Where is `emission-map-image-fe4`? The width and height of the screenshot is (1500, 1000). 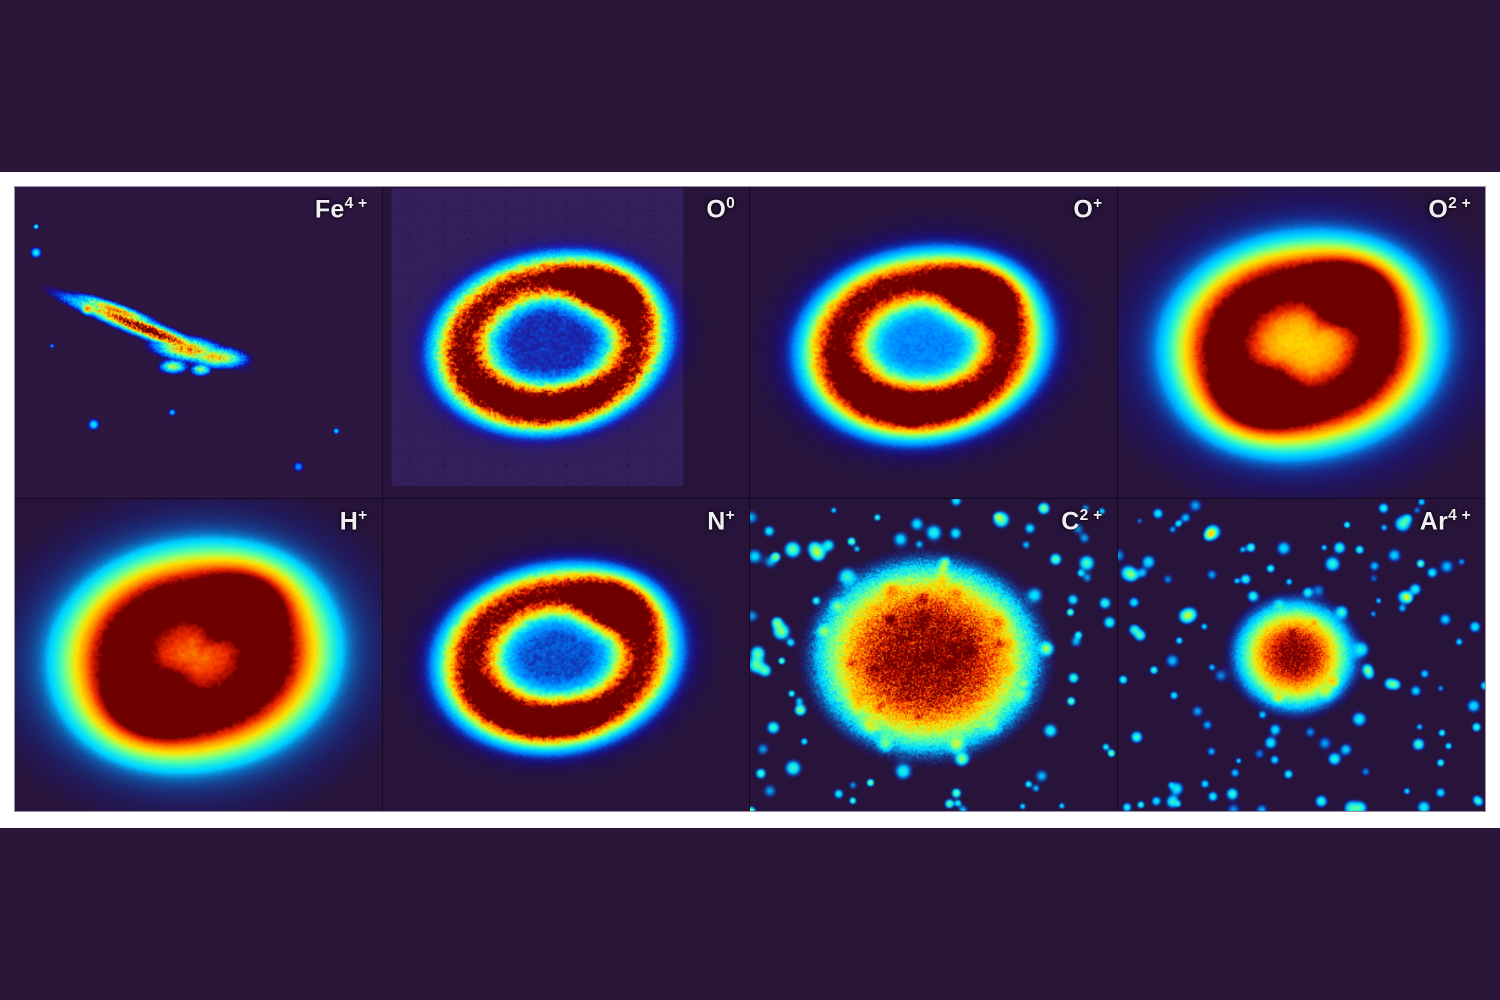
emission-map-image-fe4 is located at coordinates (198, 342).